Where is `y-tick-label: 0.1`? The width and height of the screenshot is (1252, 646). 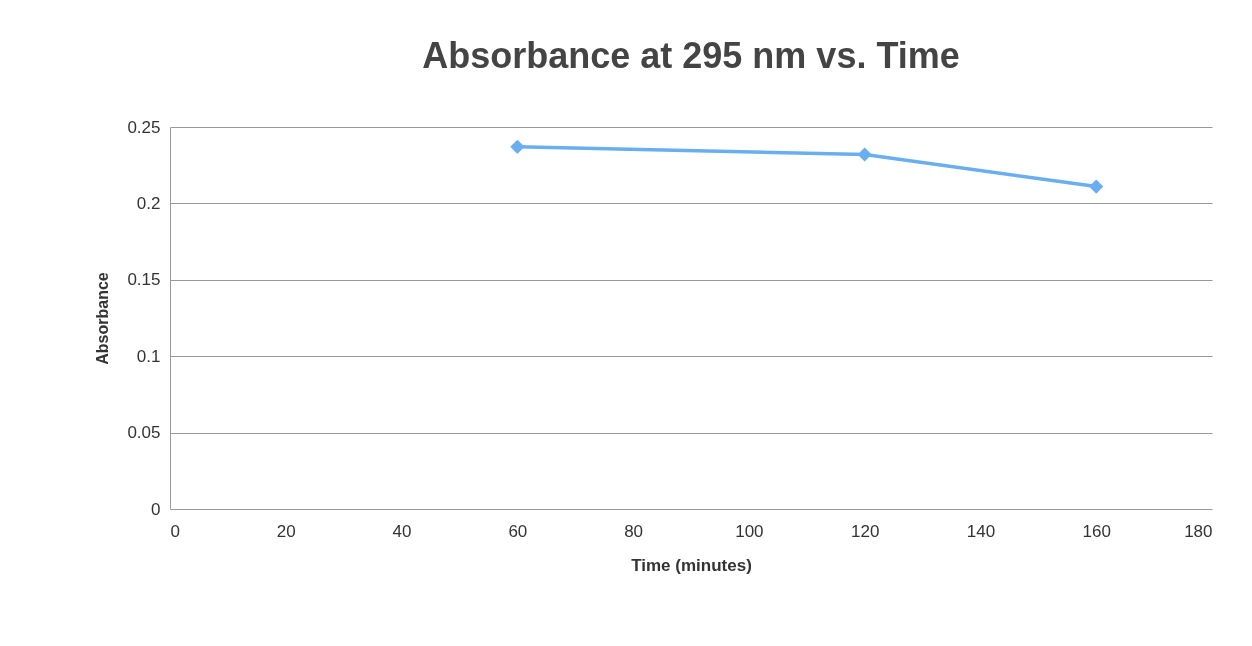 y-tick-label: 0.1 is located at coordinates (148, 356).